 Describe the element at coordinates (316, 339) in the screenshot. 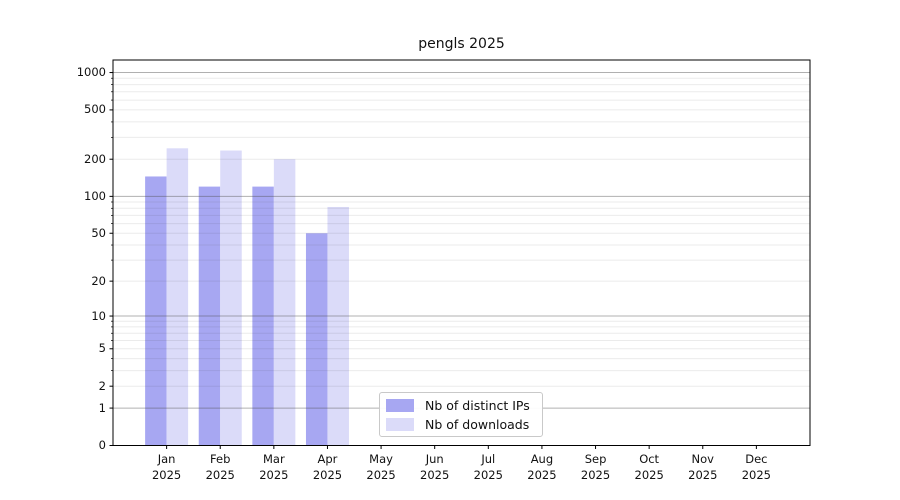

I see `bar-distinct-ips-apr` at that location.